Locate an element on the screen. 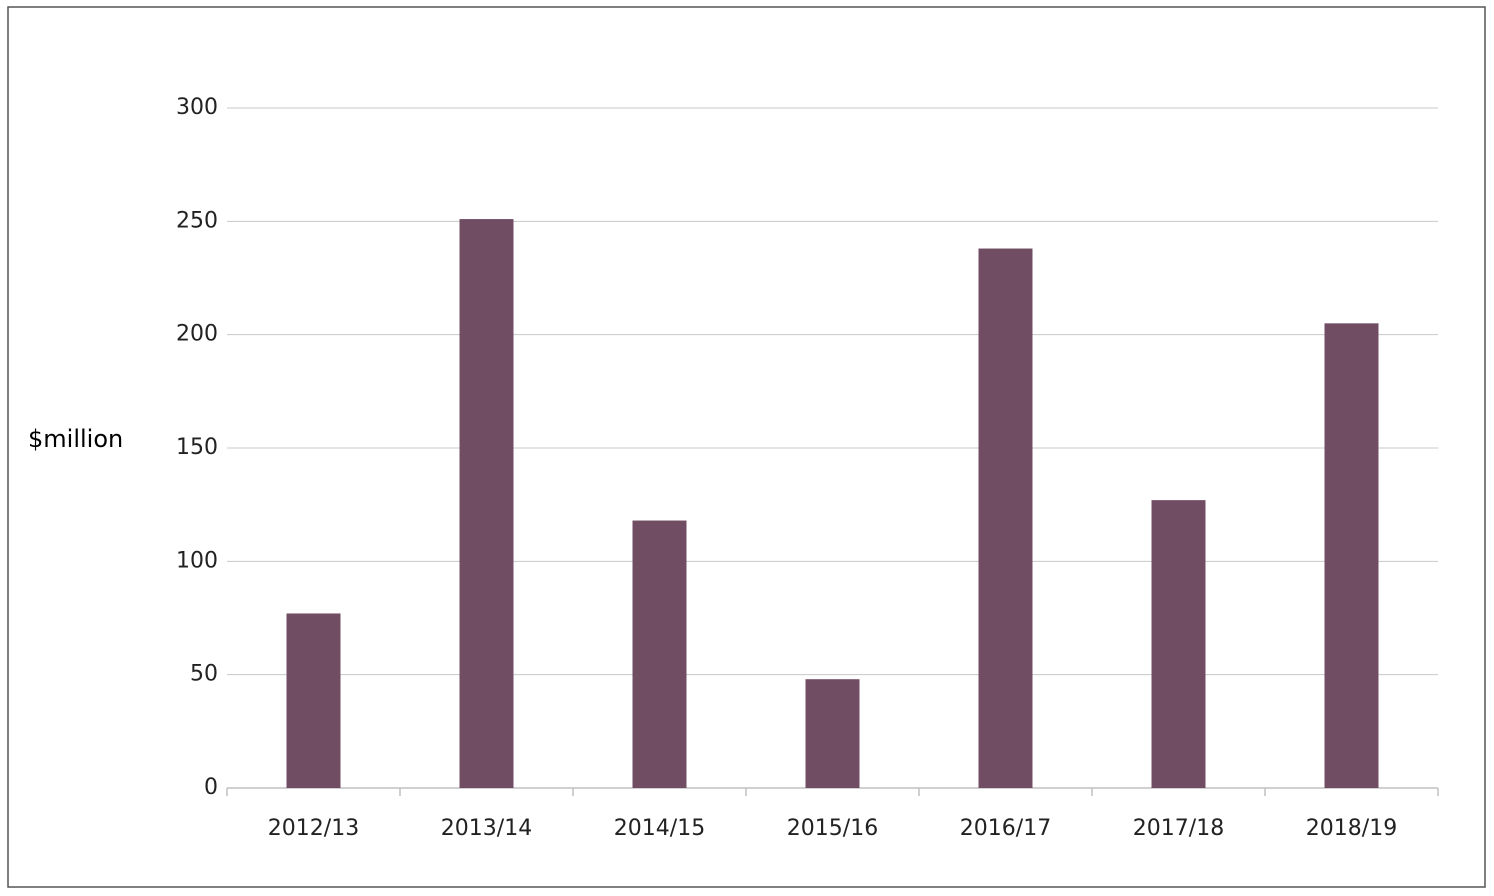 This screenshot has height=896, width=1494. x-tick-label: 2012/13 is located at coordinates (313, 828).